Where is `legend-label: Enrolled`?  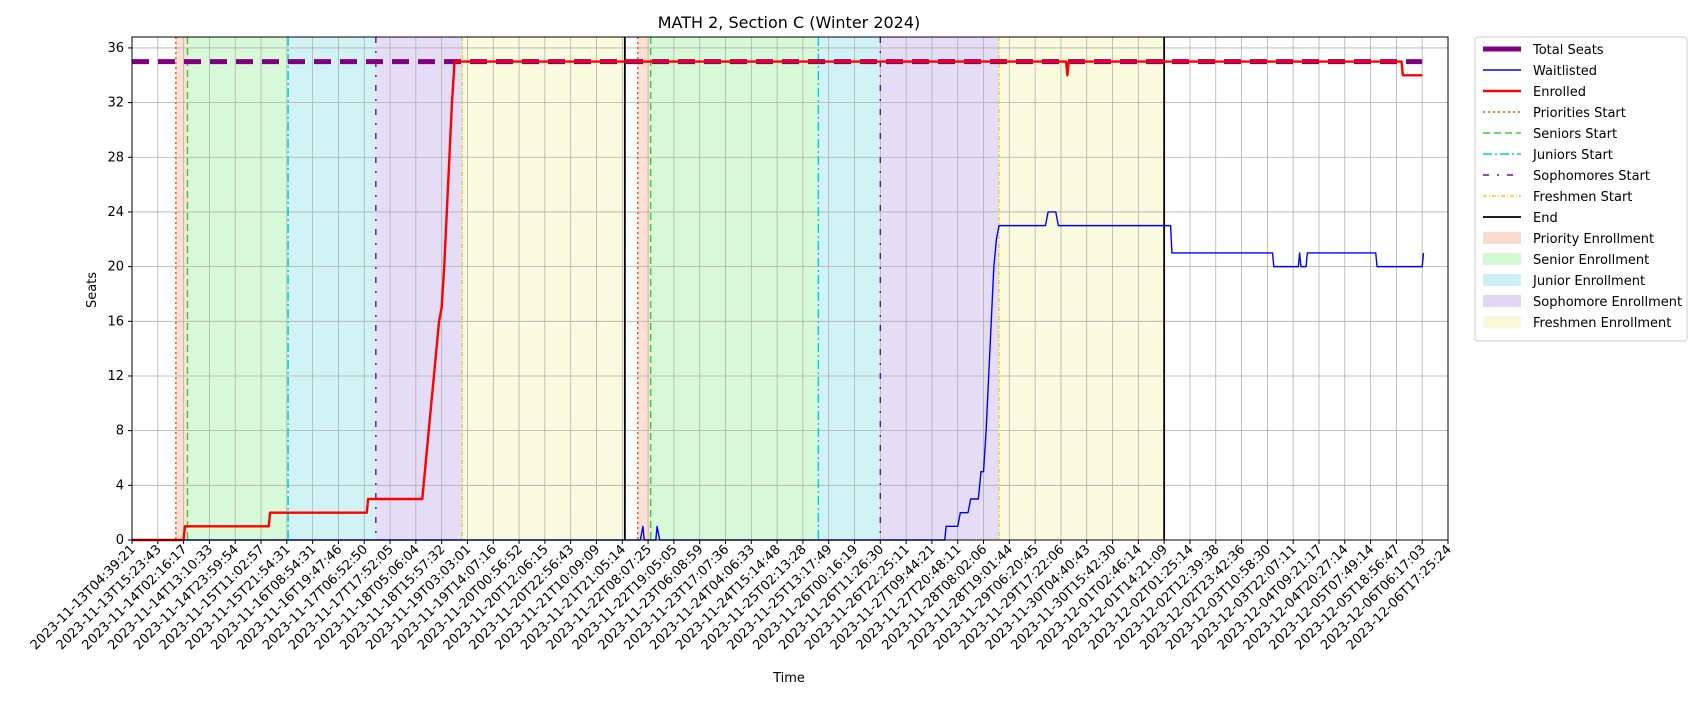
legend-label: Enrolled is located at coordinates (1559, 92).